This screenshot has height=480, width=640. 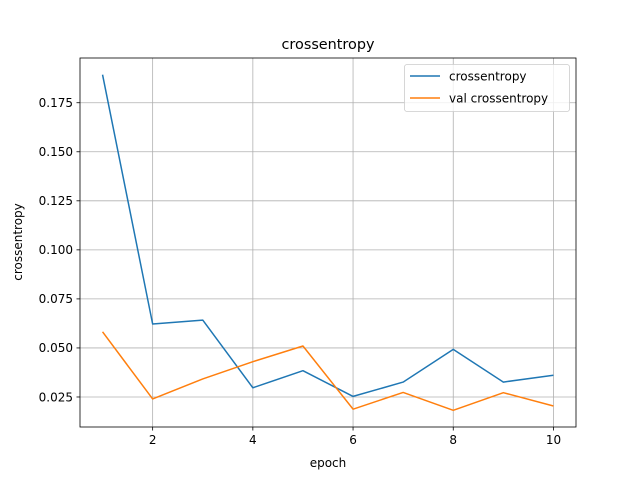 What do you see at coordinates (488, 76) in the screenshot?
I see `legend-label-1: crossentropy` at bounding box center [488, 76].